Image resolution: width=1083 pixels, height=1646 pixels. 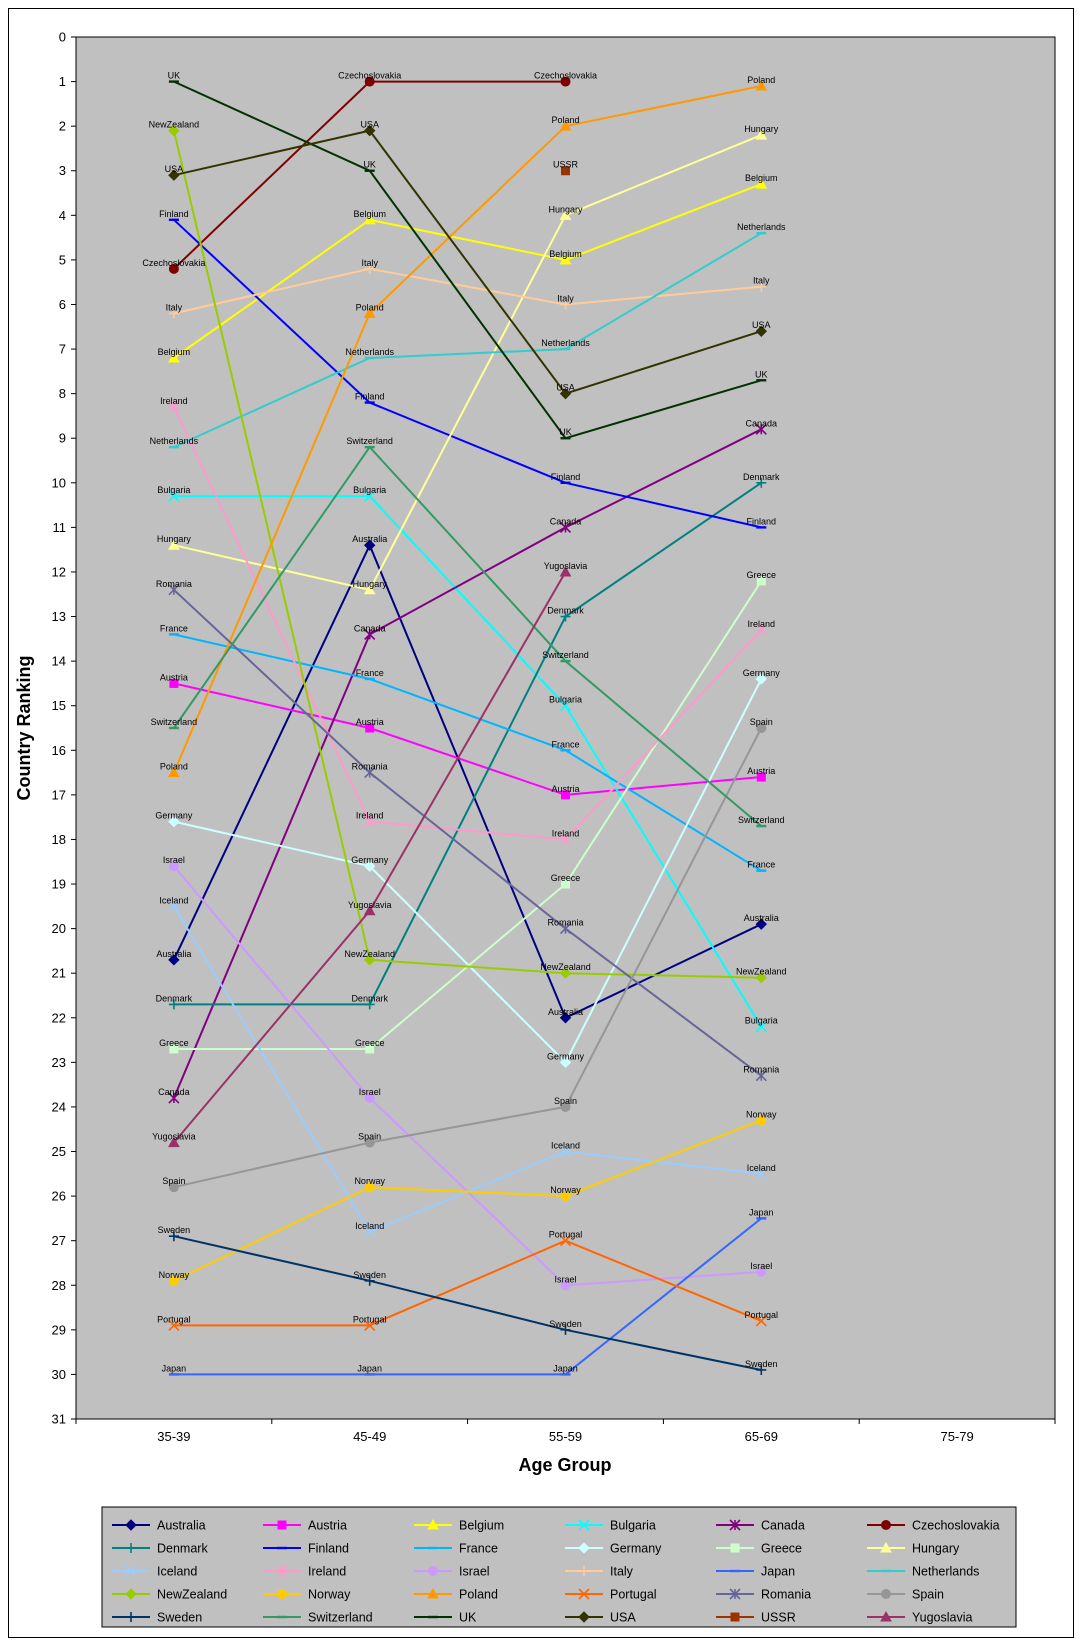 I want to click on legend-label-spain: Spain, so click(x=928, y=1595).